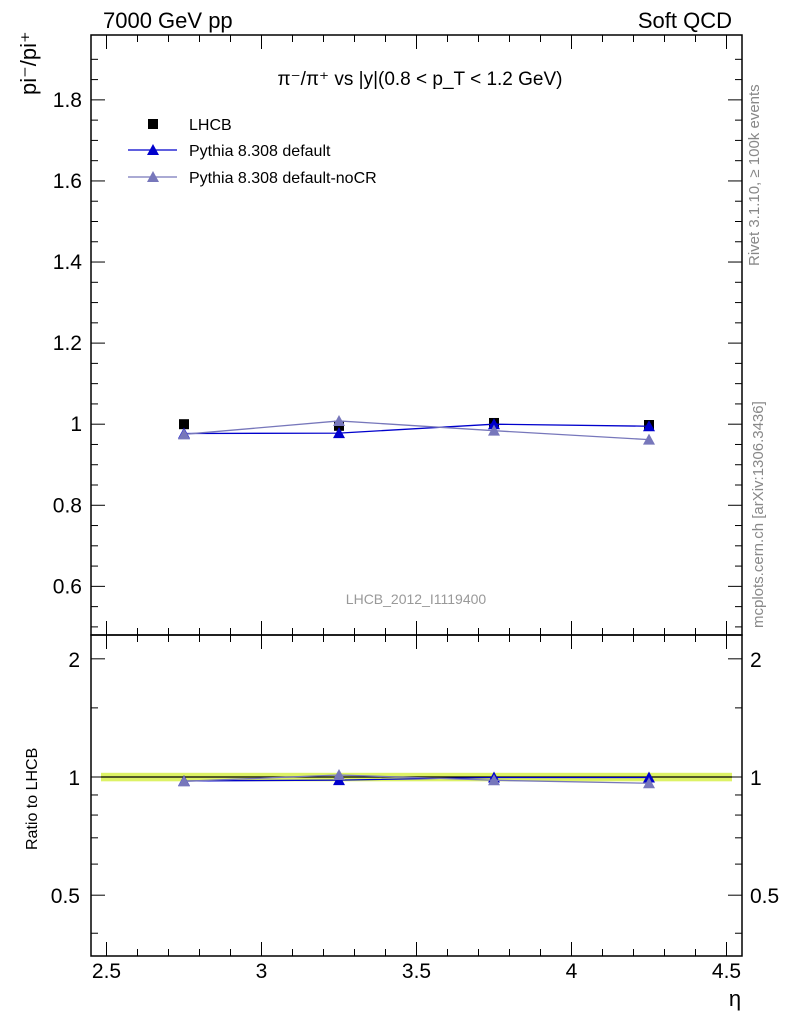 This screenshot has height=1024, width=786. I want to click on analysis-watermark: LHCB_2012_I1119400, so click(416, 599).